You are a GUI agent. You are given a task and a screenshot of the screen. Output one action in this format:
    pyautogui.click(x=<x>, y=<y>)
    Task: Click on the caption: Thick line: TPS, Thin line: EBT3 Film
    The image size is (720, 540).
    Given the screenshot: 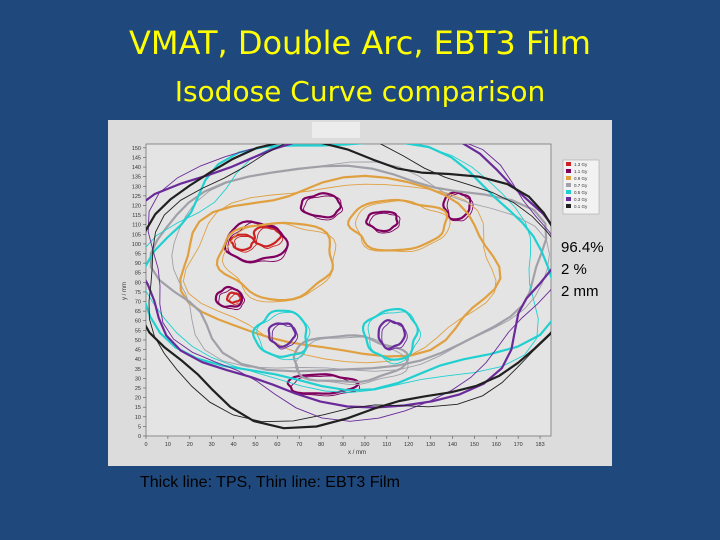 What is the action you would take?
    pyautogui.click(x=270, y=482)
    